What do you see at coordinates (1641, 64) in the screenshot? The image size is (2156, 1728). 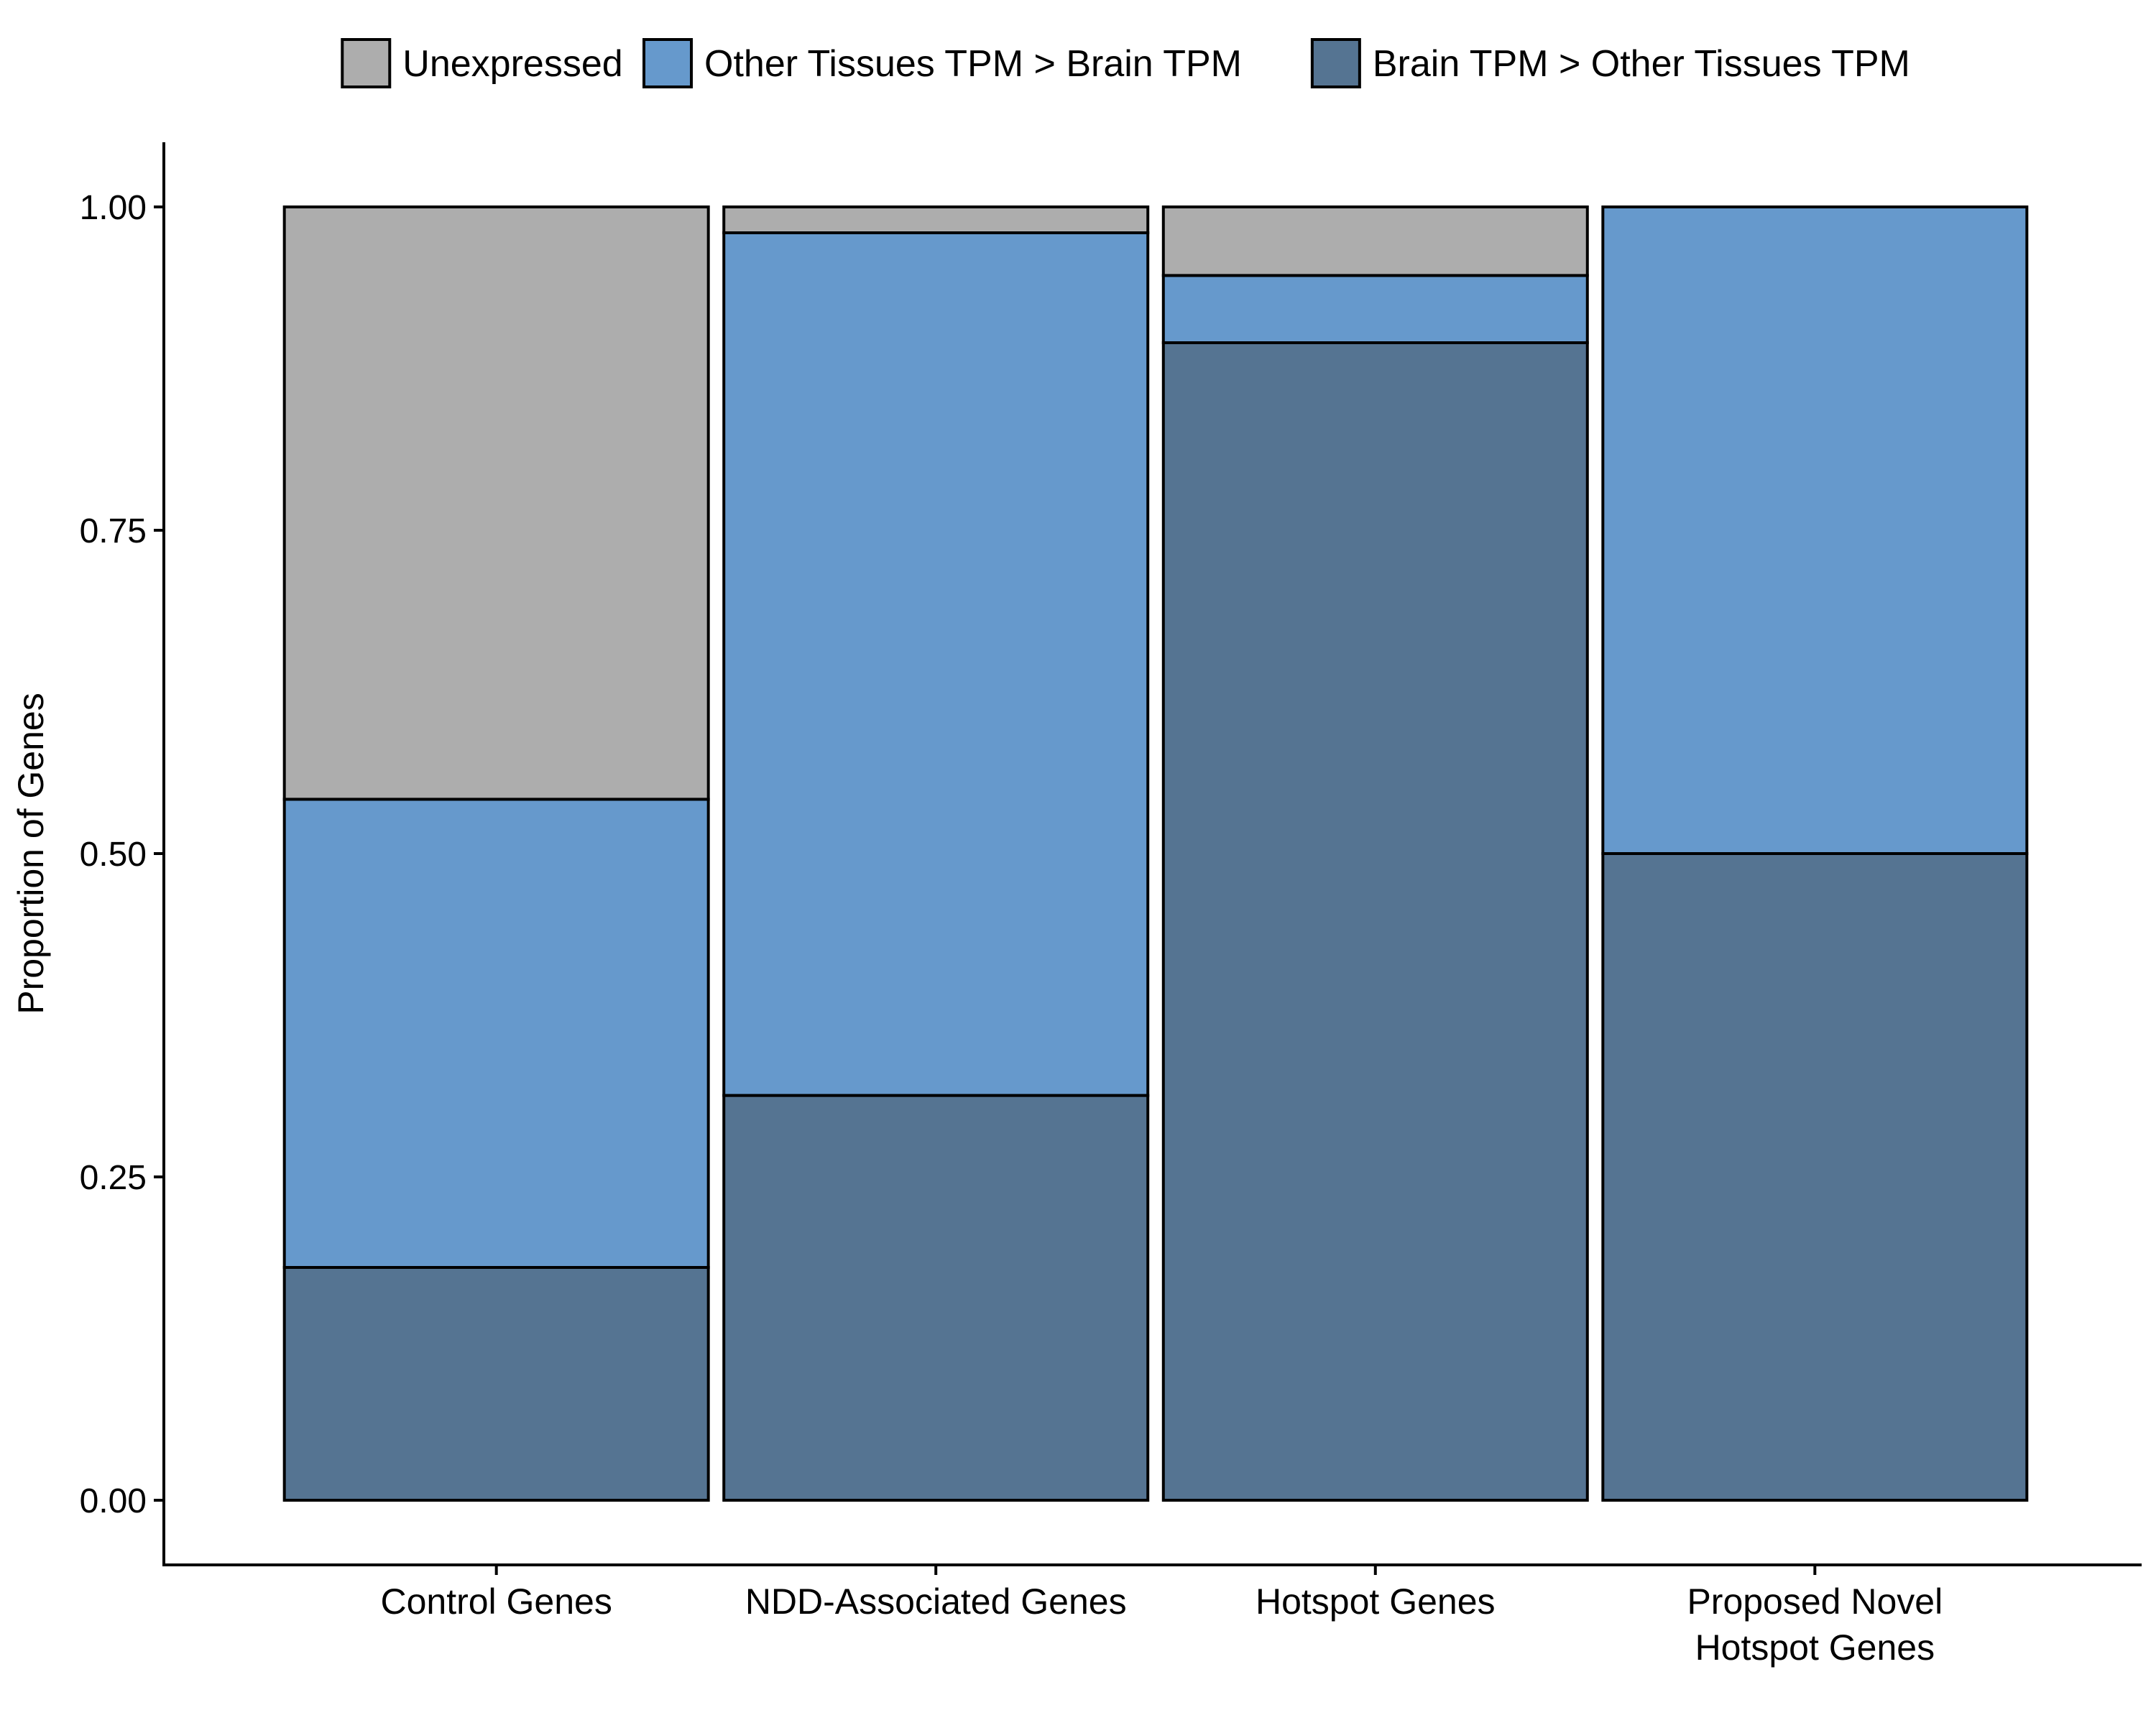 I see `legend-label: Brain TPM > Other Tissues TPM` at bounding box center [1641, 64].